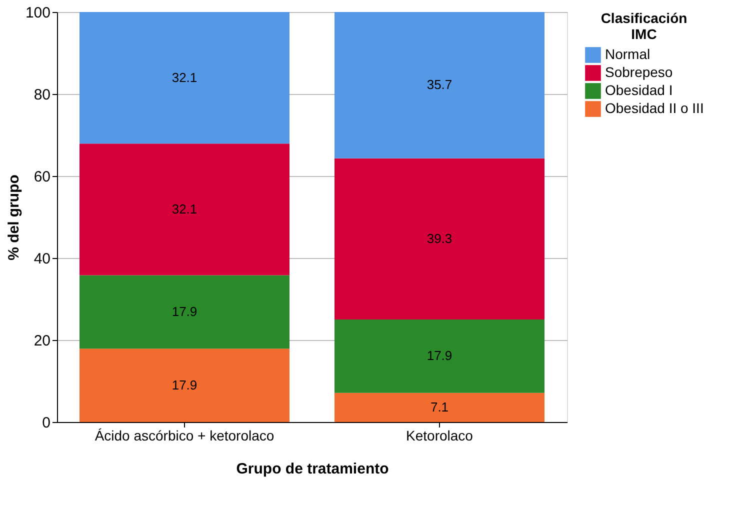  I want to click on y-tick-label: 20, so click(42, 341).